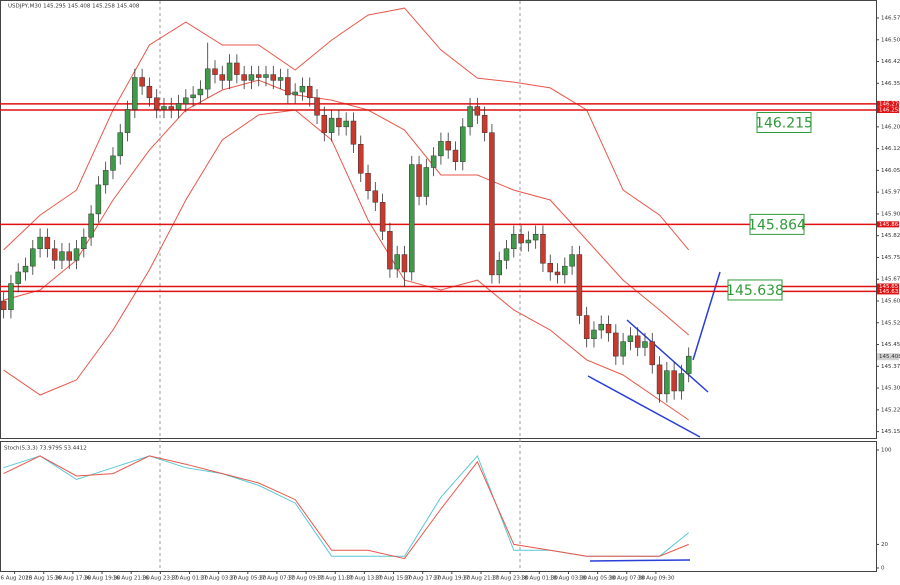 The image size is (900, 585). What do you see at coordinates (511, 579) in the screenshot?
I see `x-tick-label: 17 Aug 23:30` at bounding box center [511, 579].